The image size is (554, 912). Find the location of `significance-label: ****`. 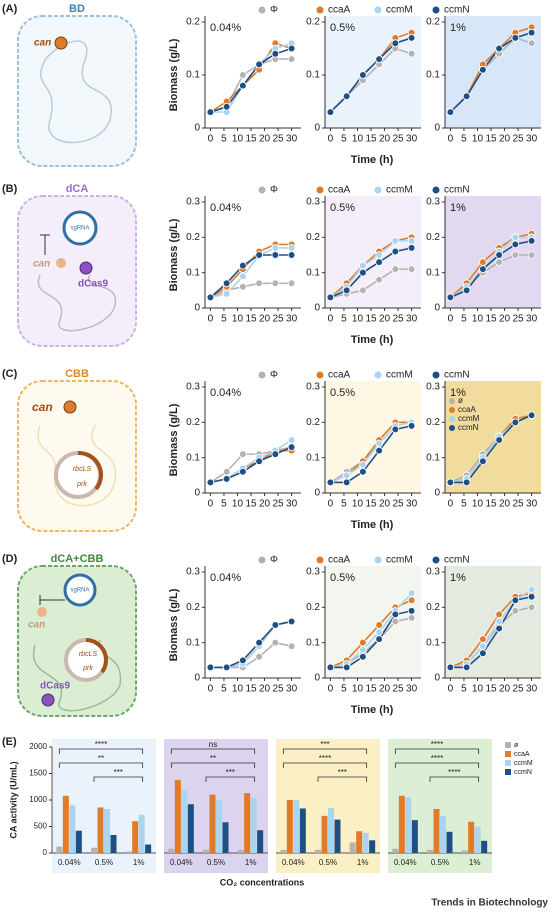

significance-label: **** is located at coordinates (454, 772).